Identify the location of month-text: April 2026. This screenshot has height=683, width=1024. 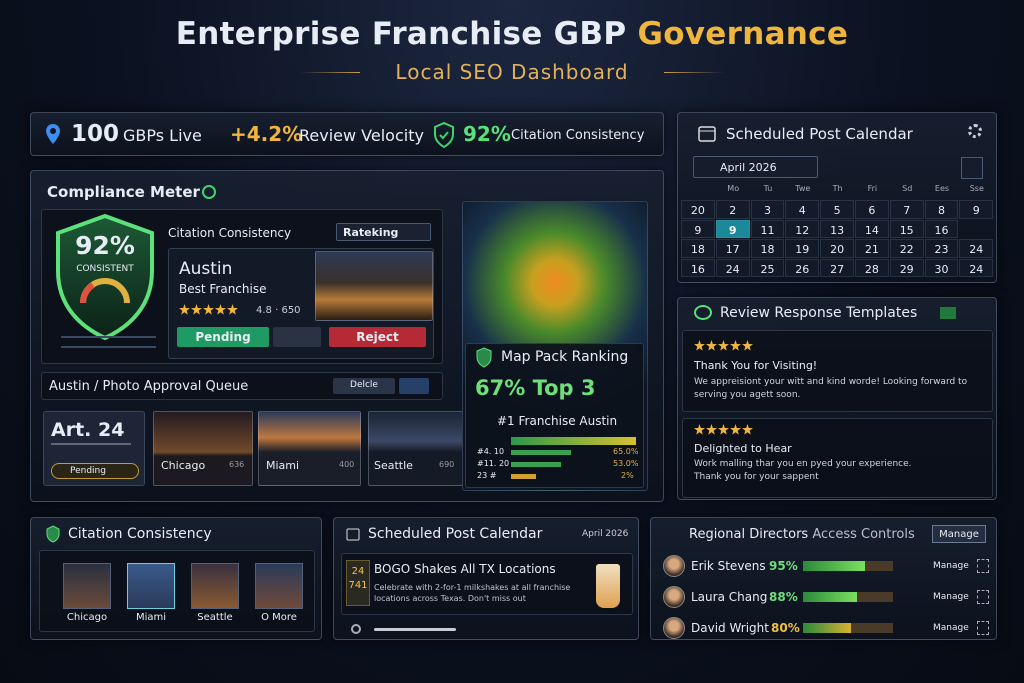
(748, 167).